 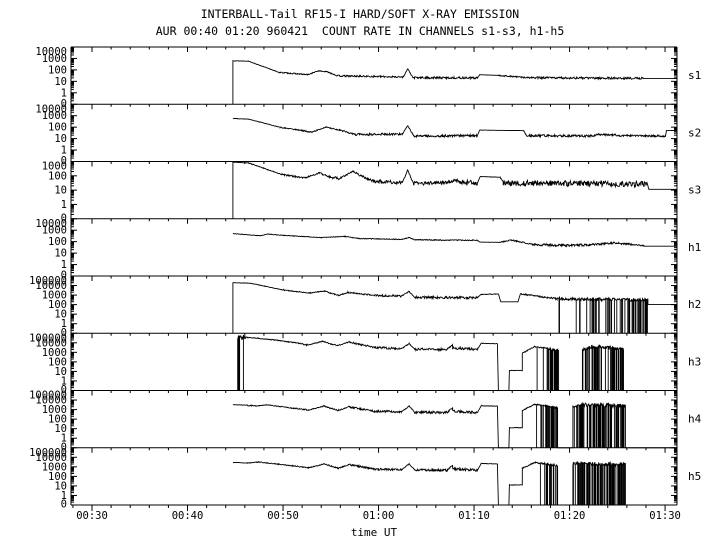 I want to click on x-tick-label: 01:30, so click(x=665, y=516).